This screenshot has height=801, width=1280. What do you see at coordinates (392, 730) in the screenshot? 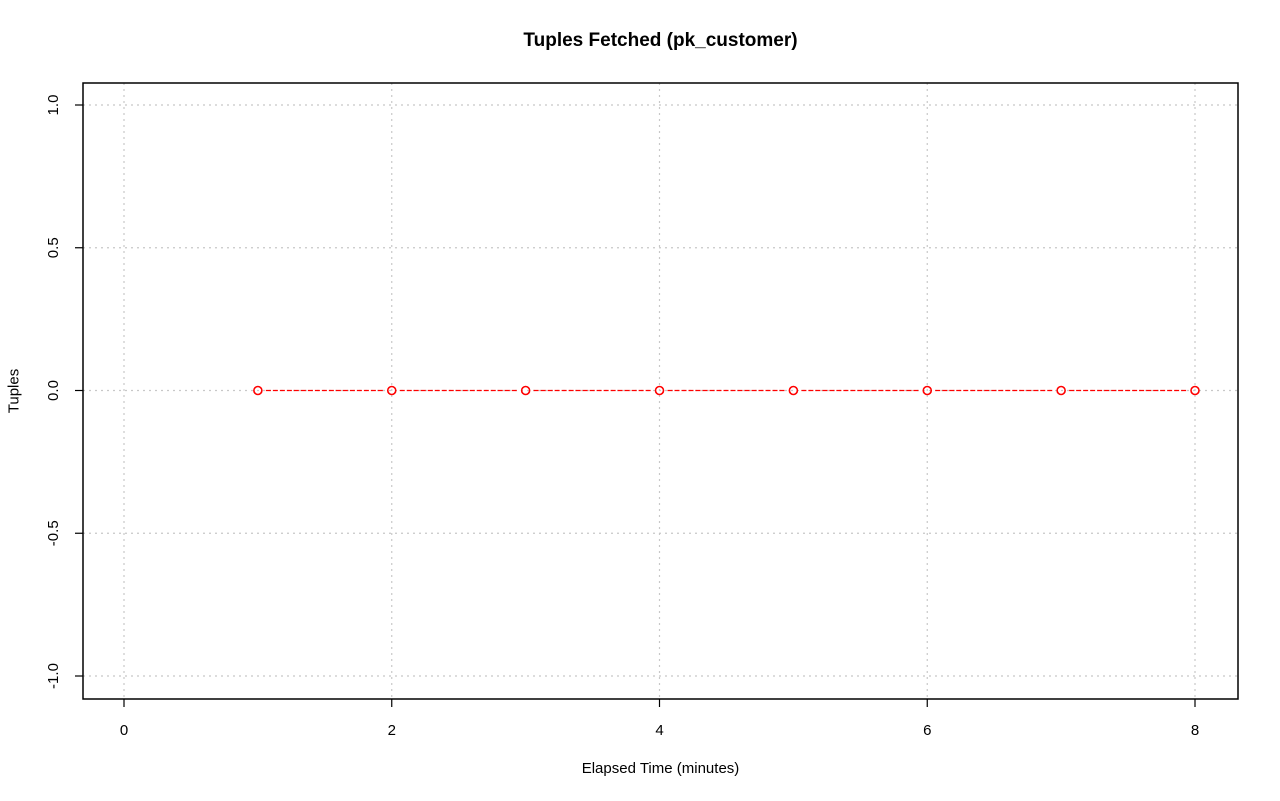
I see `x-tick-label: 2` at bounding box center [392, 730].